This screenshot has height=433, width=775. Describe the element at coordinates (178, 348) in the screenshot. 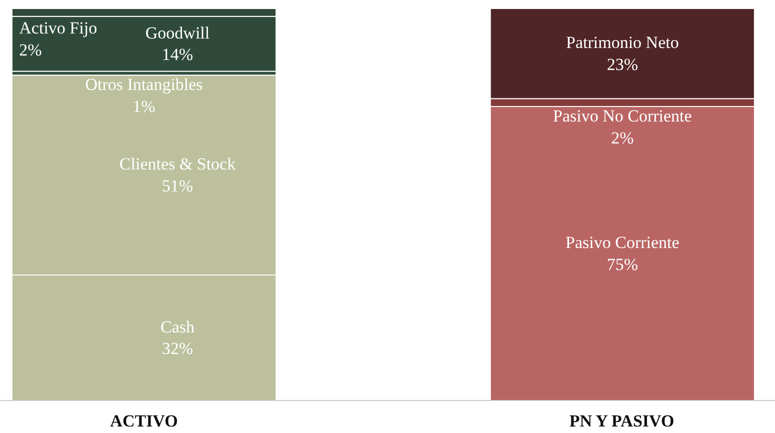

I see `data-label: 32%` at that location.